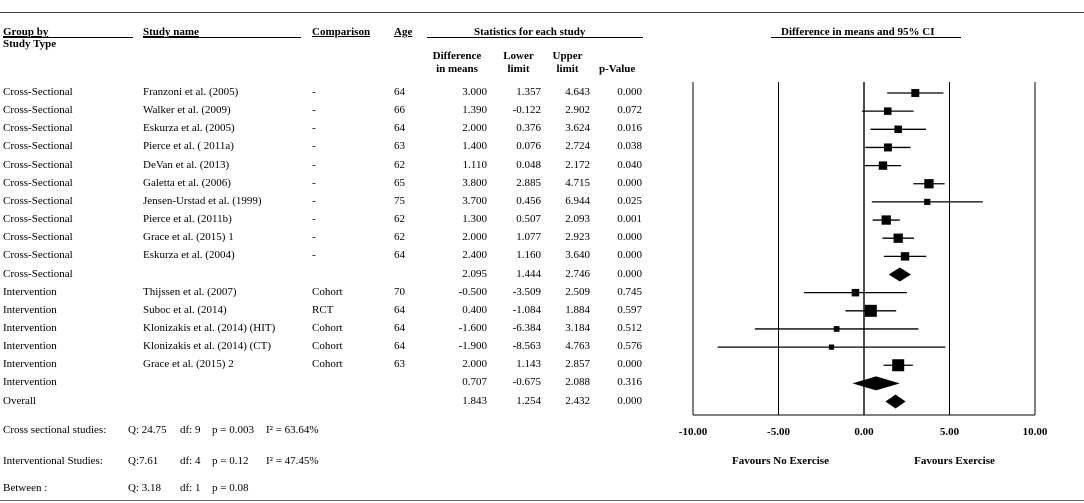  What do you see at coordinates (577, 146) in the screenshot?
I see `cell-upper: 2.724` at bounding box center [577, 146].